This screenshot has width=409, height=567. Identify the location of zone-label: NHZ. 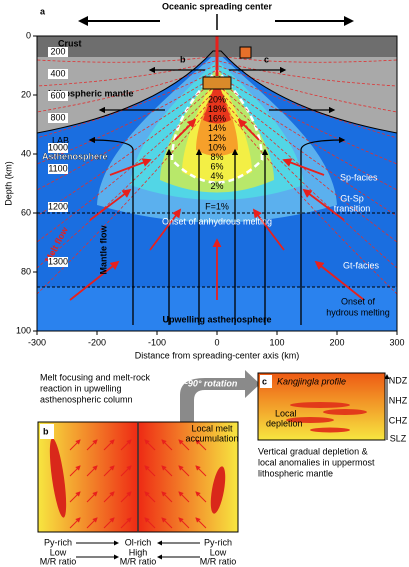
(398, 400).